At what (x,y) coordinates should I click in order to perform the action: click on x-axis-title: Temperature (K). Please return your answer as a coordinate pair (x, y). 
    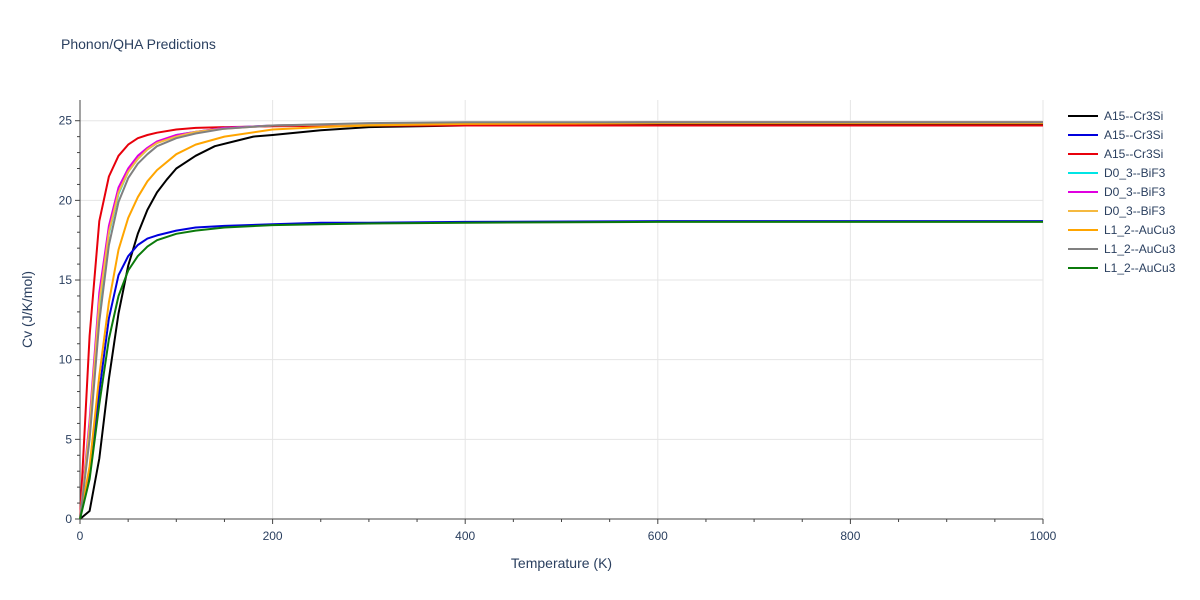
    Looking at the image, I should click on (561, 563).